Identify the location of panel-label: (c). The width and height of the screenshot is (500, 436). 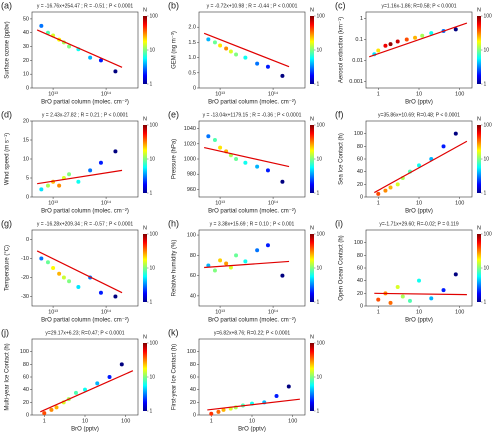
(340, 5).